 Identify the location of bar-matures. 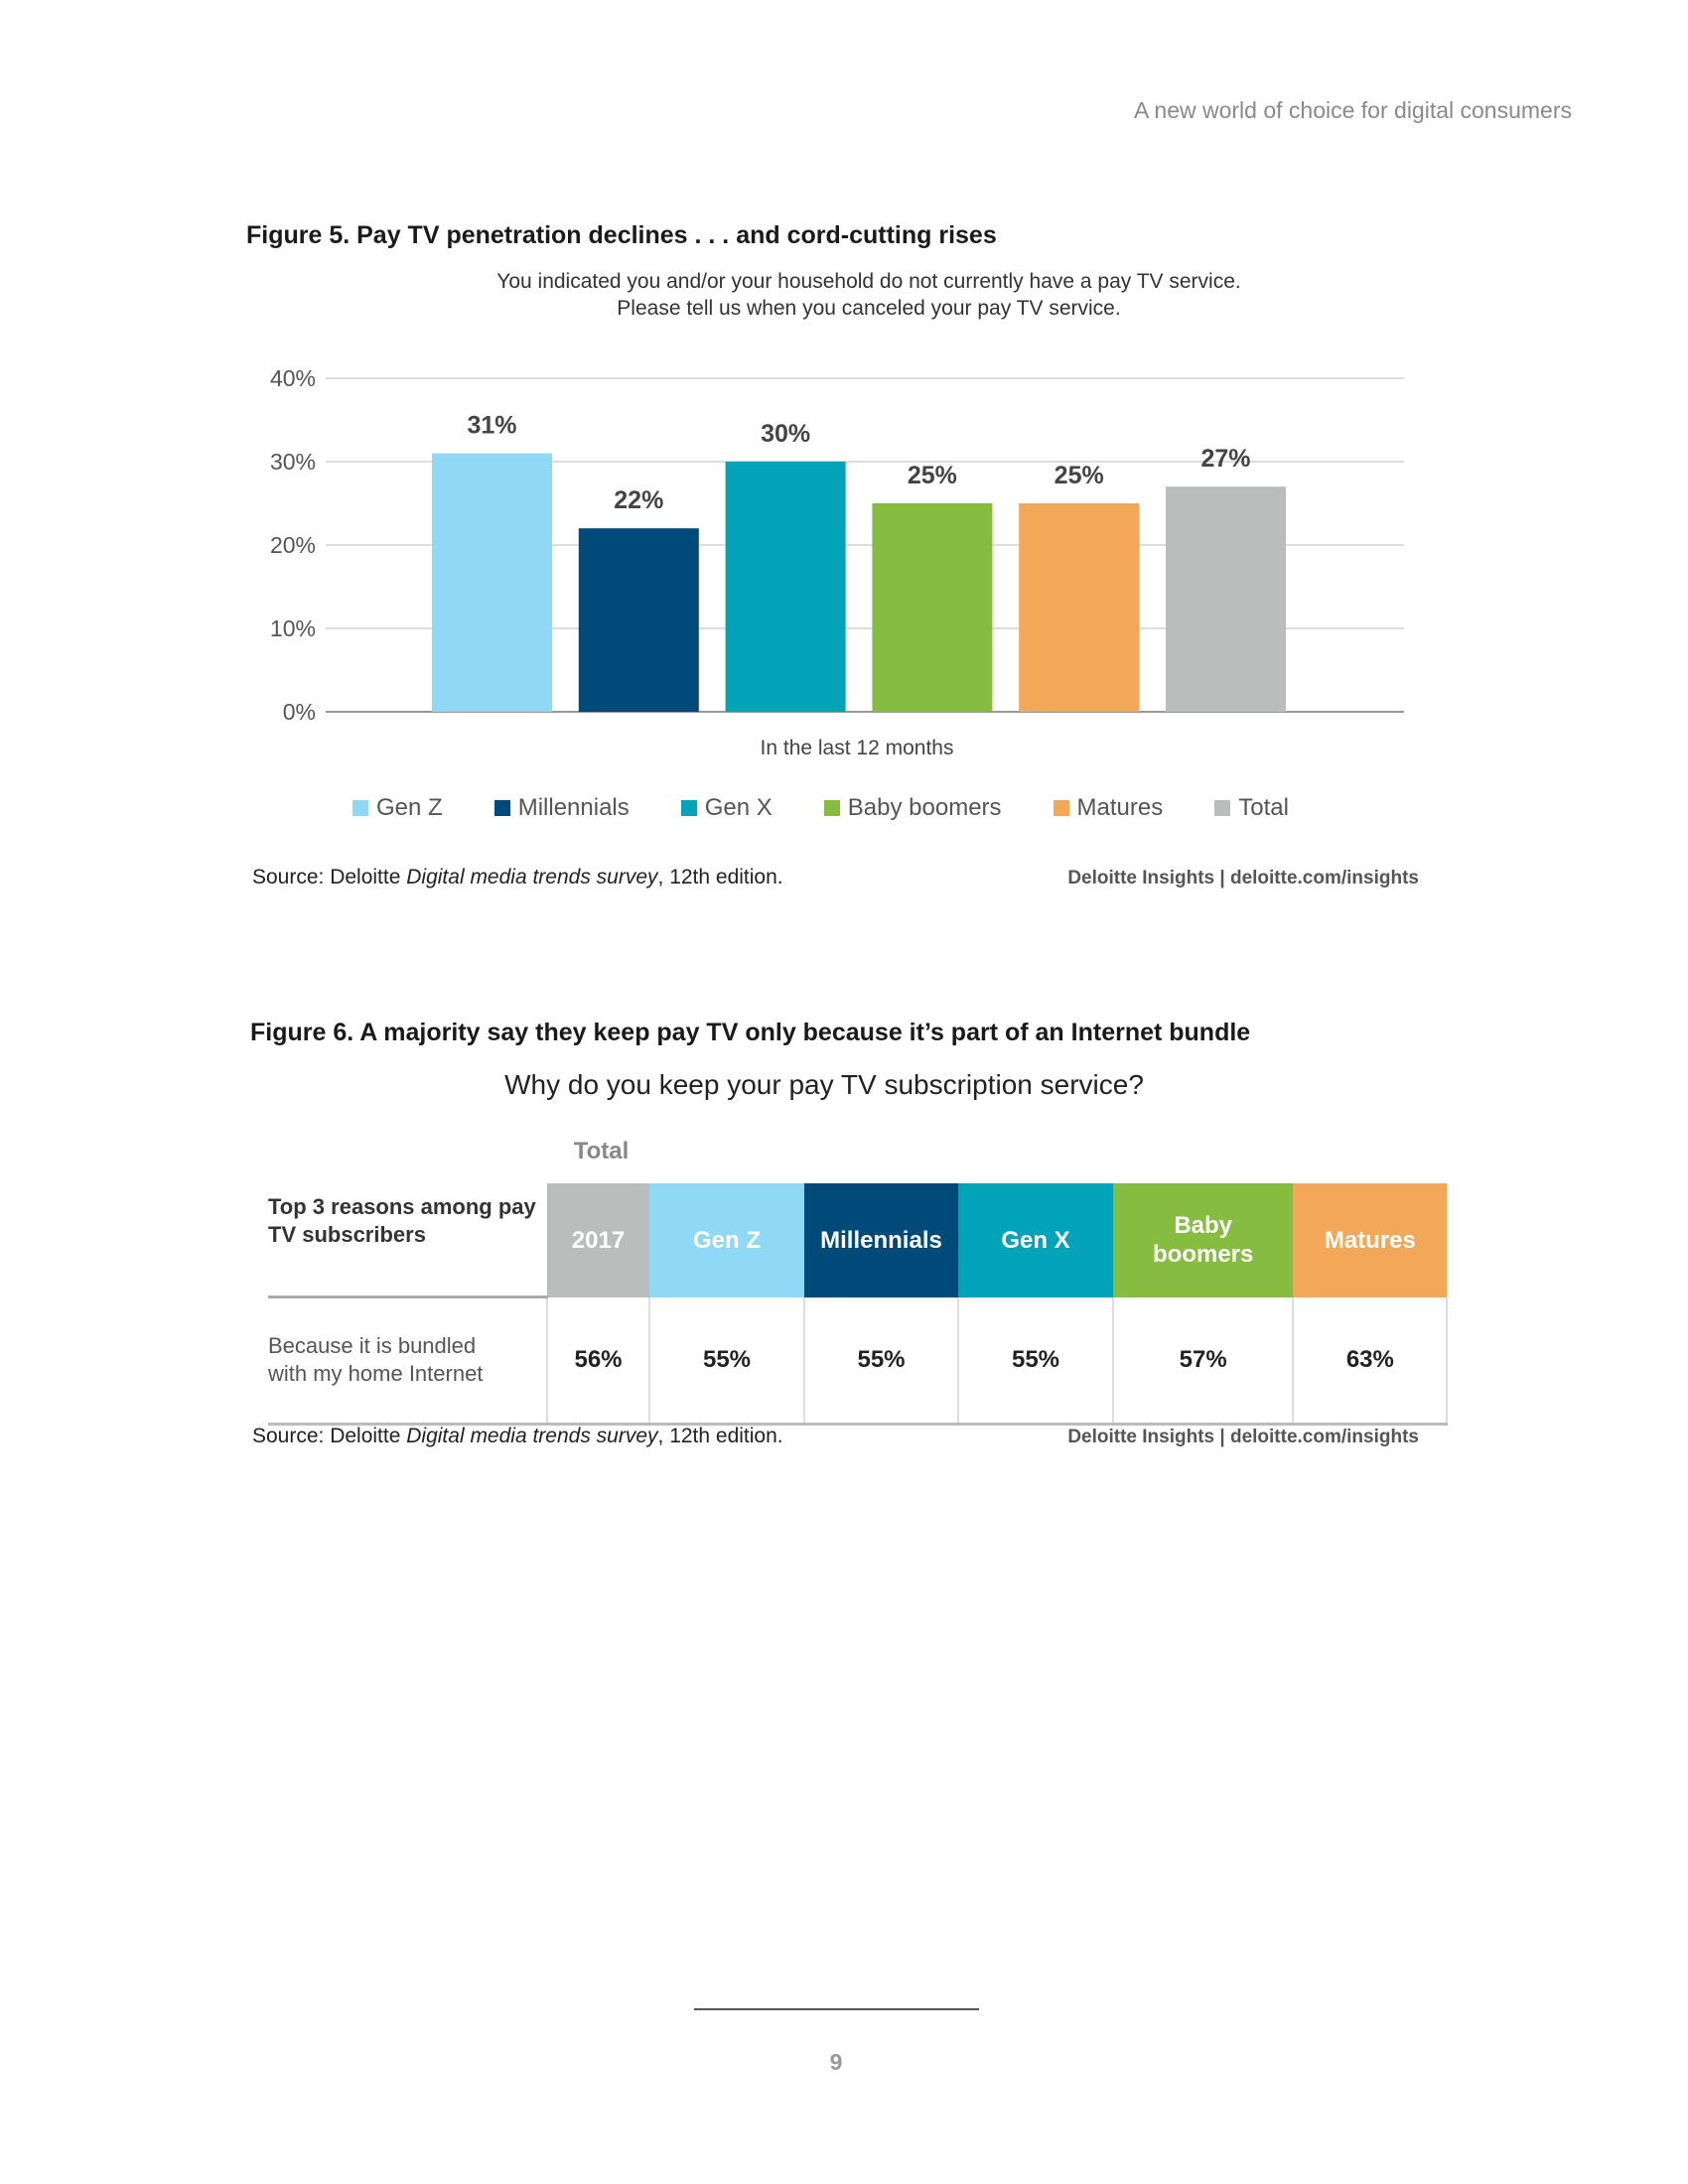
(1079, 607).